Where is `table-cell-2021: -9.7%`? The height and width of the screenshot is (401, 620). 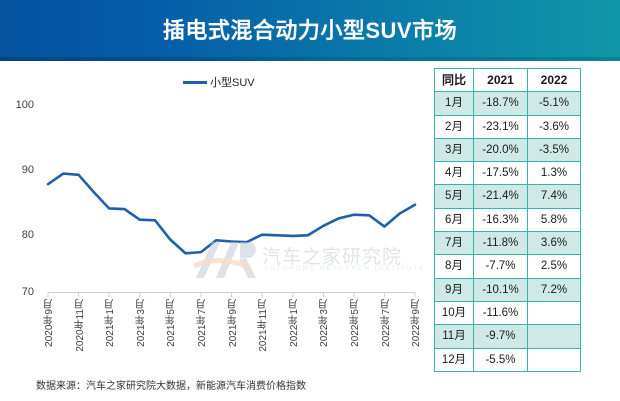
table-cell-2021: -9.7% is located at coordinates (500, 336).